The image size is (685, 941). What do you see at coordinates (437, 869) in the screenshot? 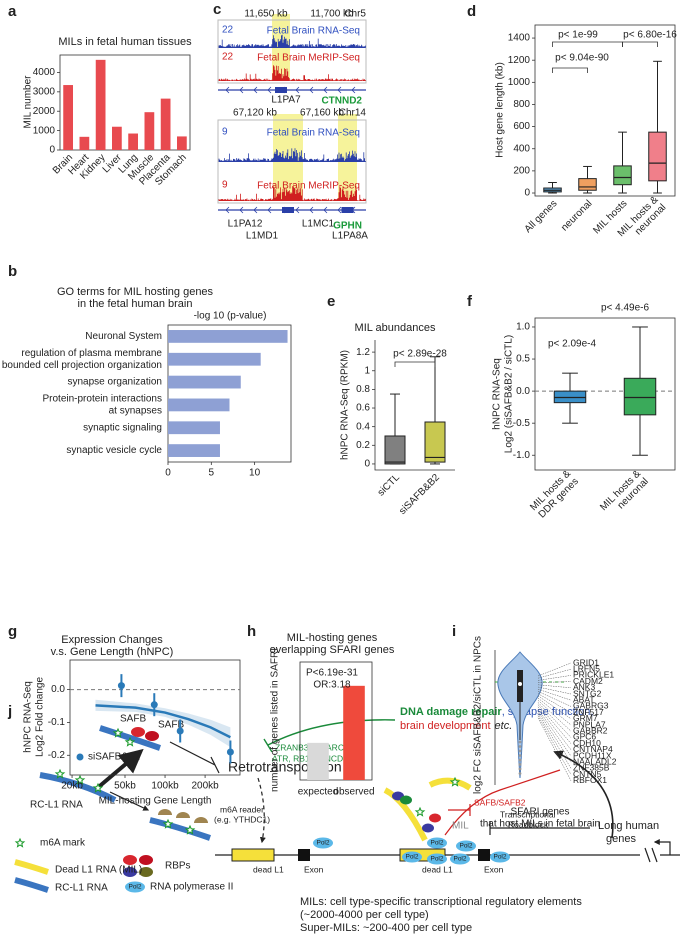
I see `label: dead L1` at bounding box center [437, 869].